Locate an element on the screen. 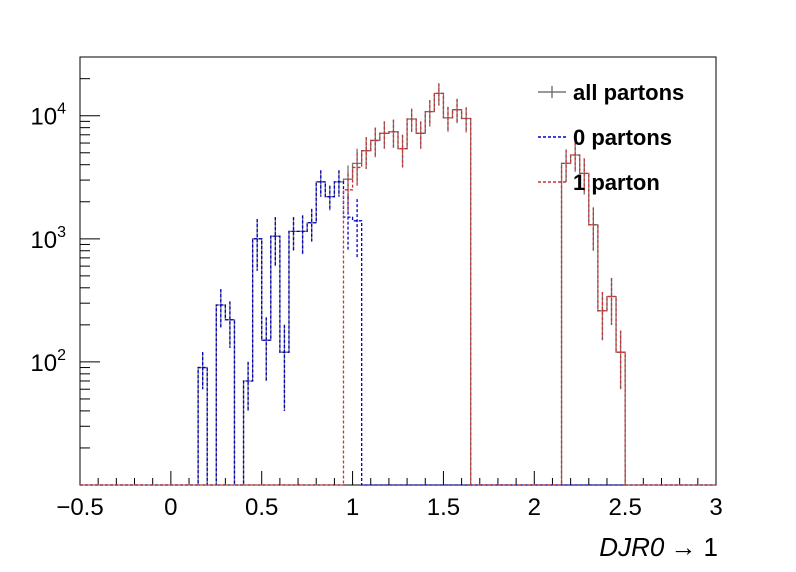 Image resolution: width=796 pixels, height=572 pixels. x-tick-label: 1 is located at coordinates (352, 507).